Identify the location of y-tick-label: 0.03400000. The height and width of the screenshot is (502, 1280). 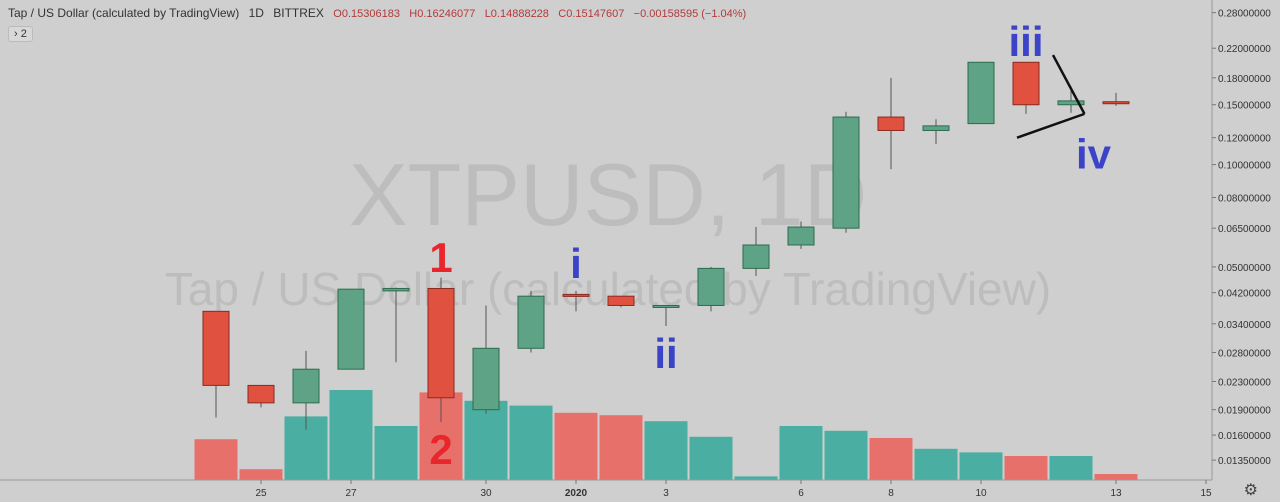
(1244, 325).